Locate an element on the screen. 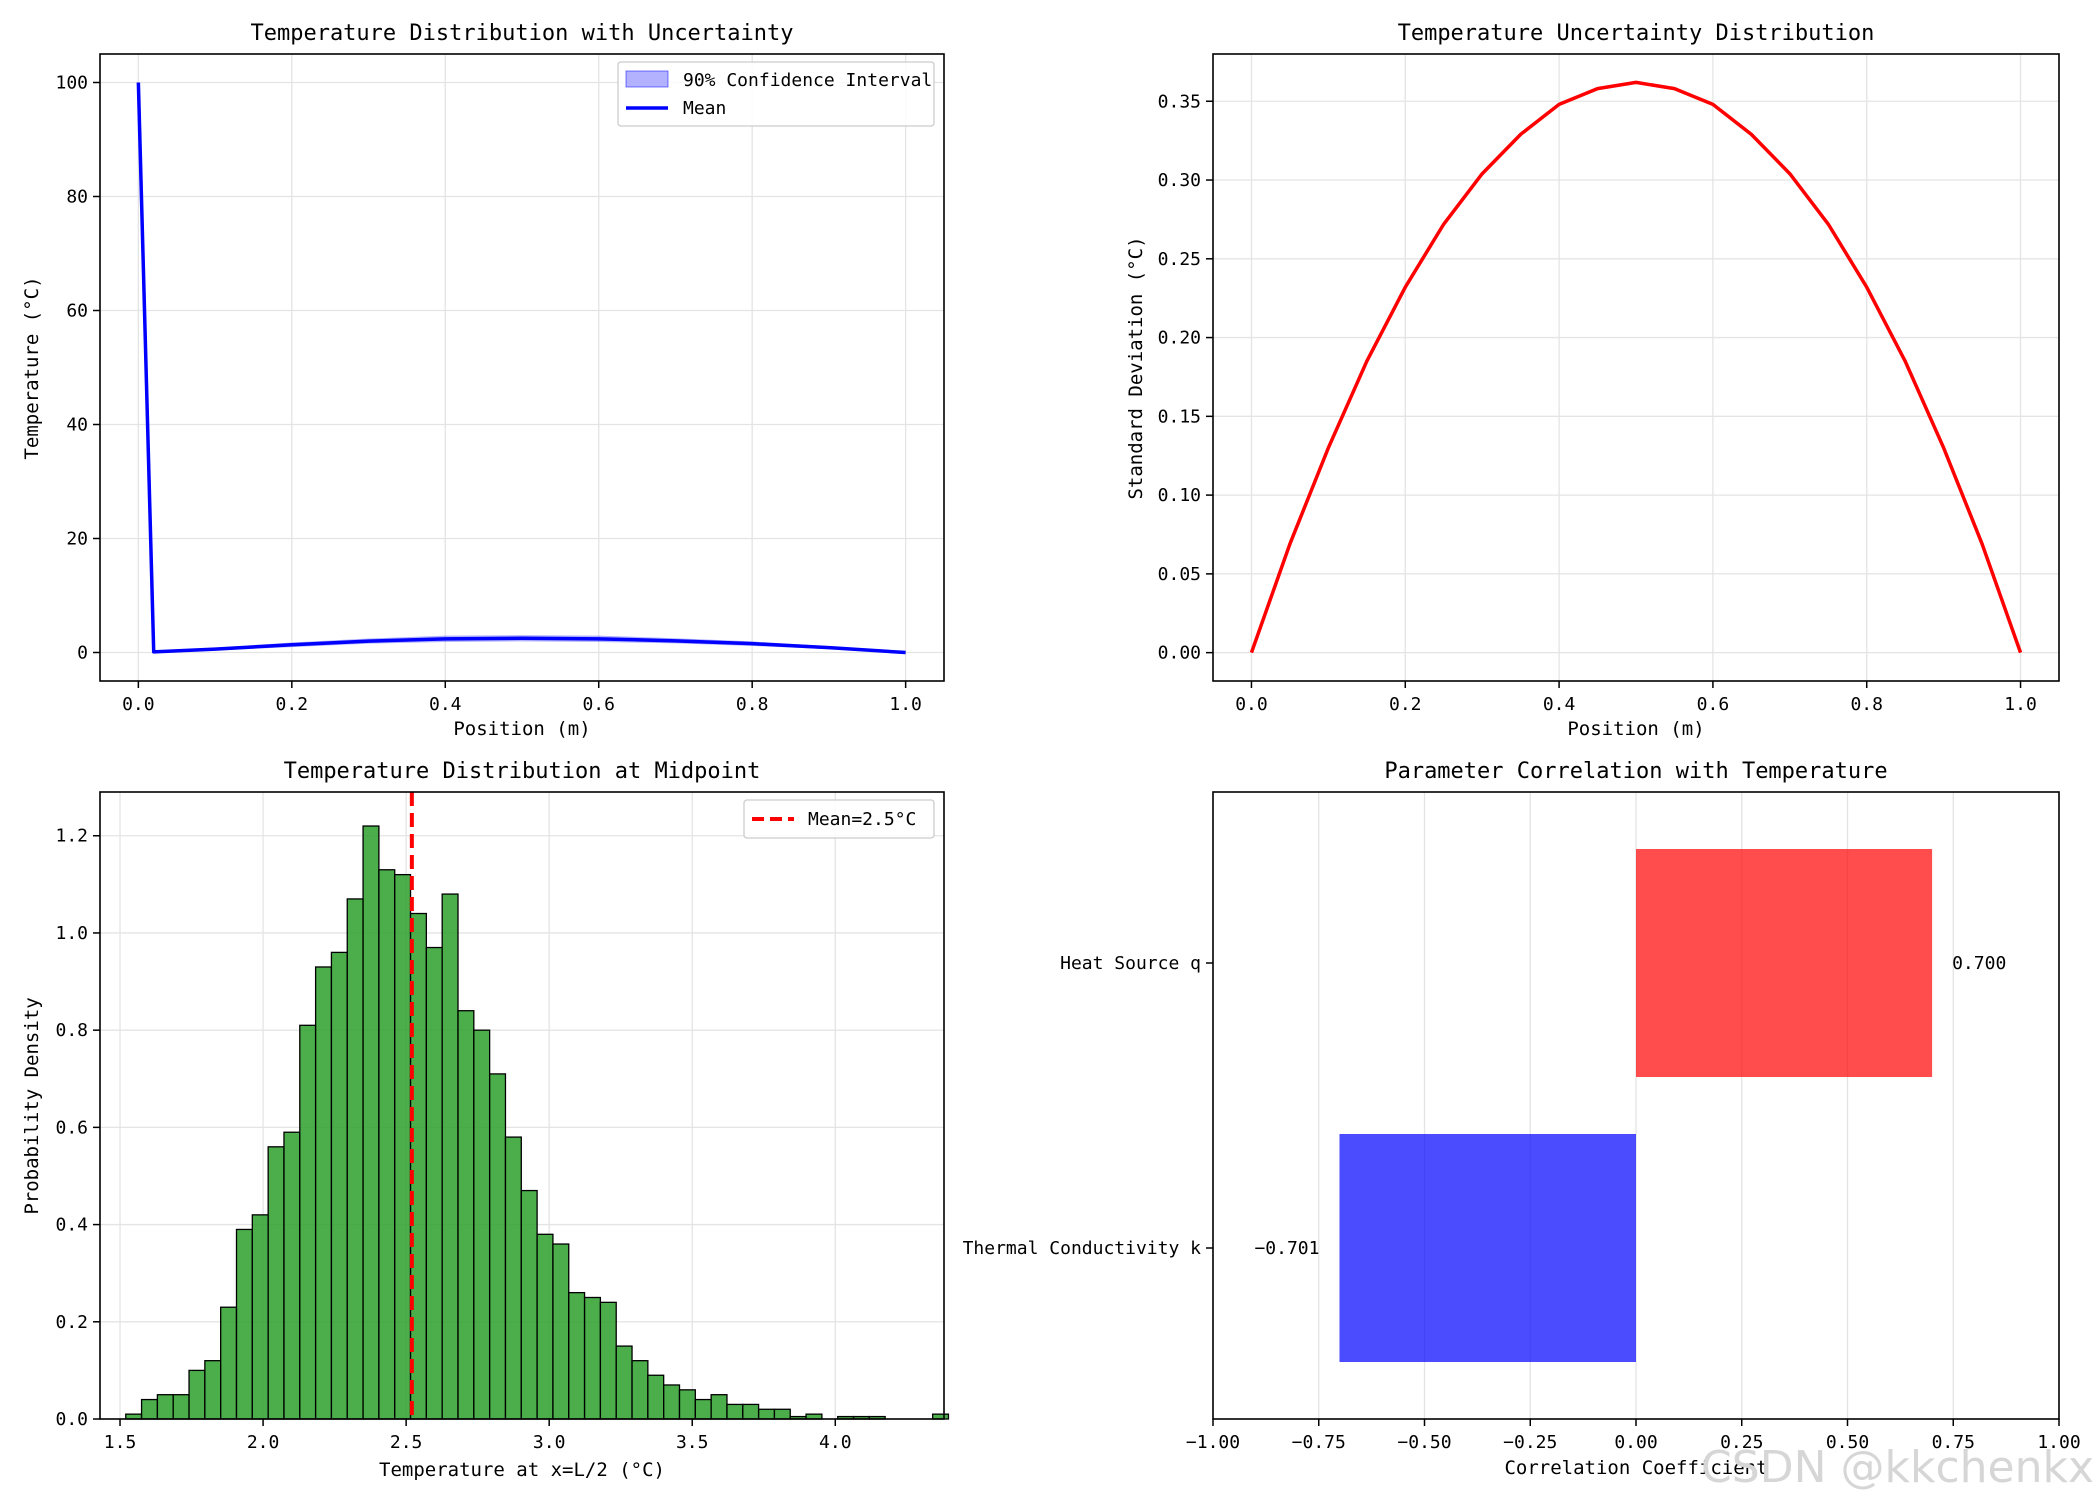  y-tick-label: 0 is located at coordinates (82, 653).